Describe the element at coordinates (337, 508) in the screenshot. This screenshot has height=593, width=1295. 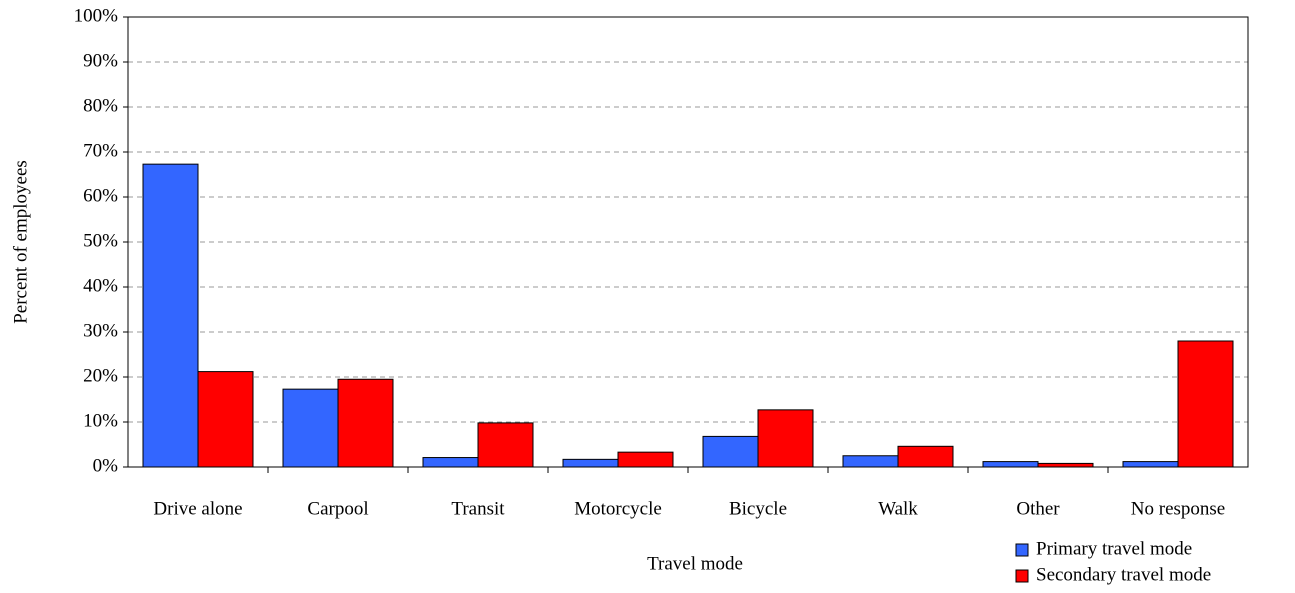
I see `x-tick-label: Carpool` at that location.